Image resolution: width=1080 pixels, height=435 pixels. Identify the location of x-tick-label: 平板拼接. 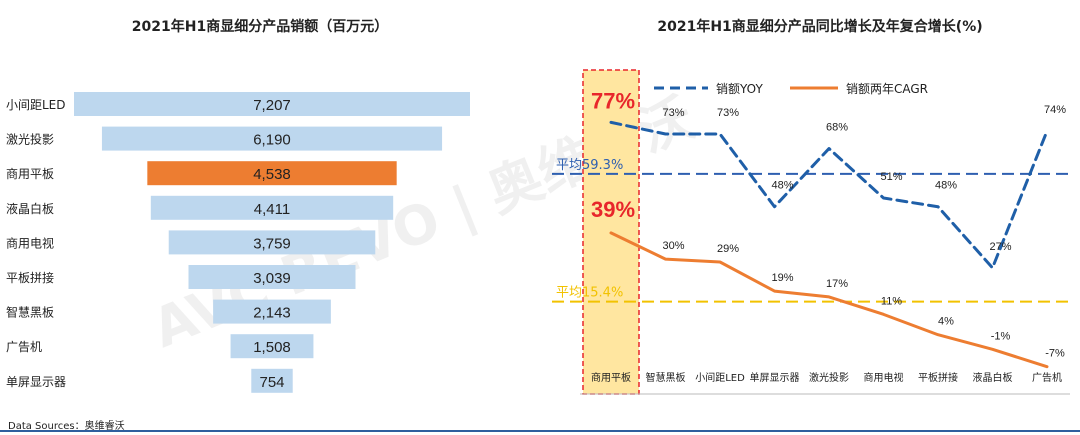
(938, 377).